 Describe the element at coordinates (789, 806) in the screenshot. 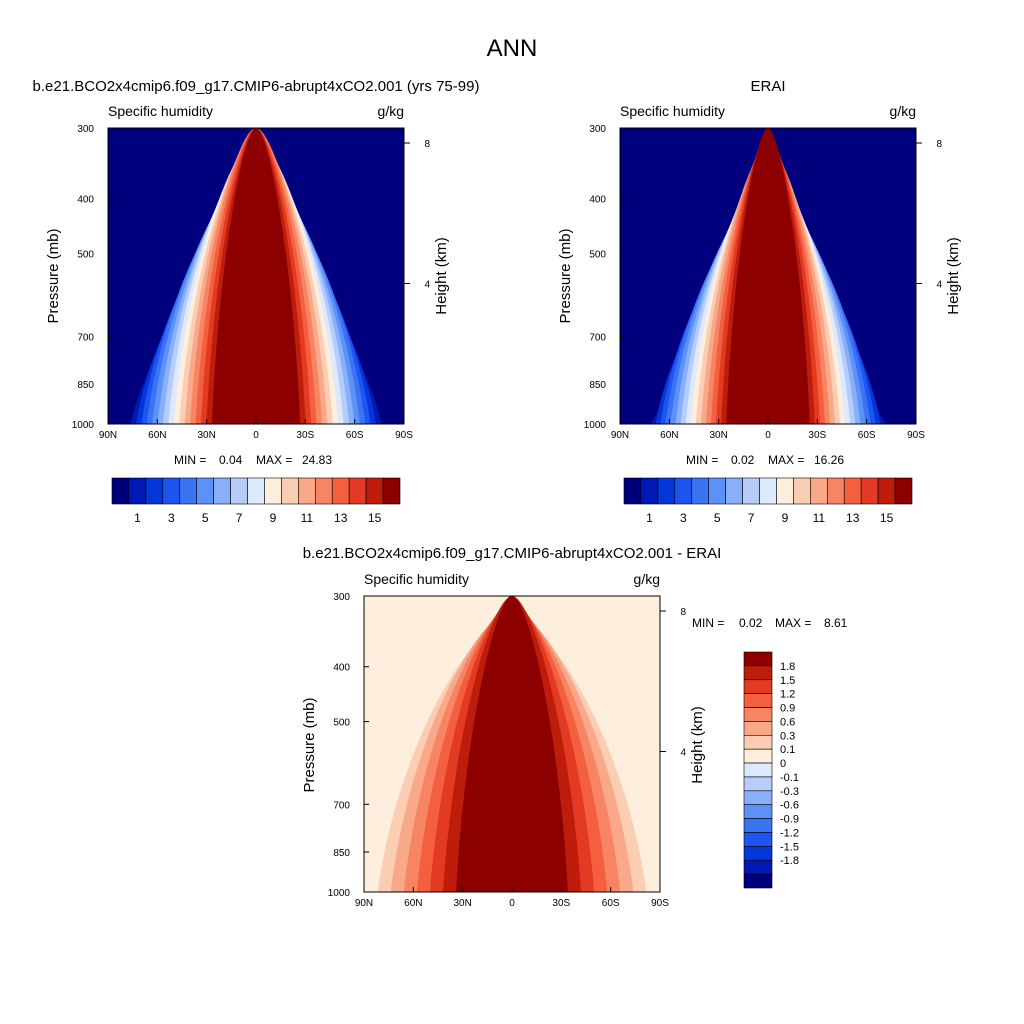

I see `colorbar-label: -0.6` at that location.